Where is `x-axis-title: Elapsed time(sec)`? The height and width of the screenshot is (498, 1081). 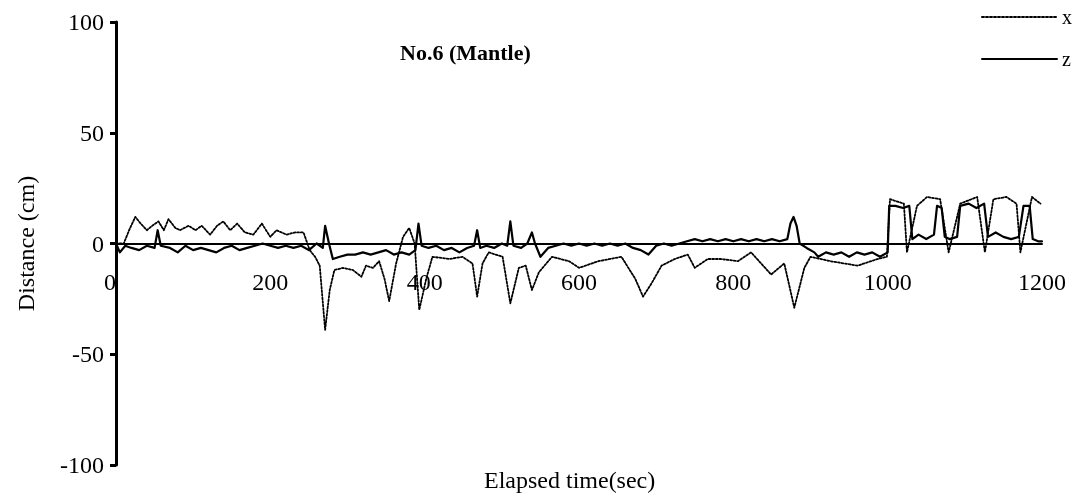
x-axis-title: Elapsed time(sec) is located at coordinates (570, 480).